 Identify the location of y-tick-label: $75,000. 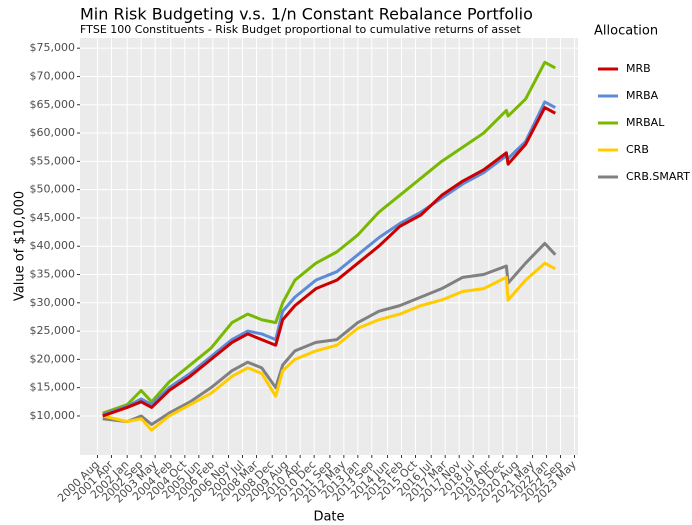
(53, 47).